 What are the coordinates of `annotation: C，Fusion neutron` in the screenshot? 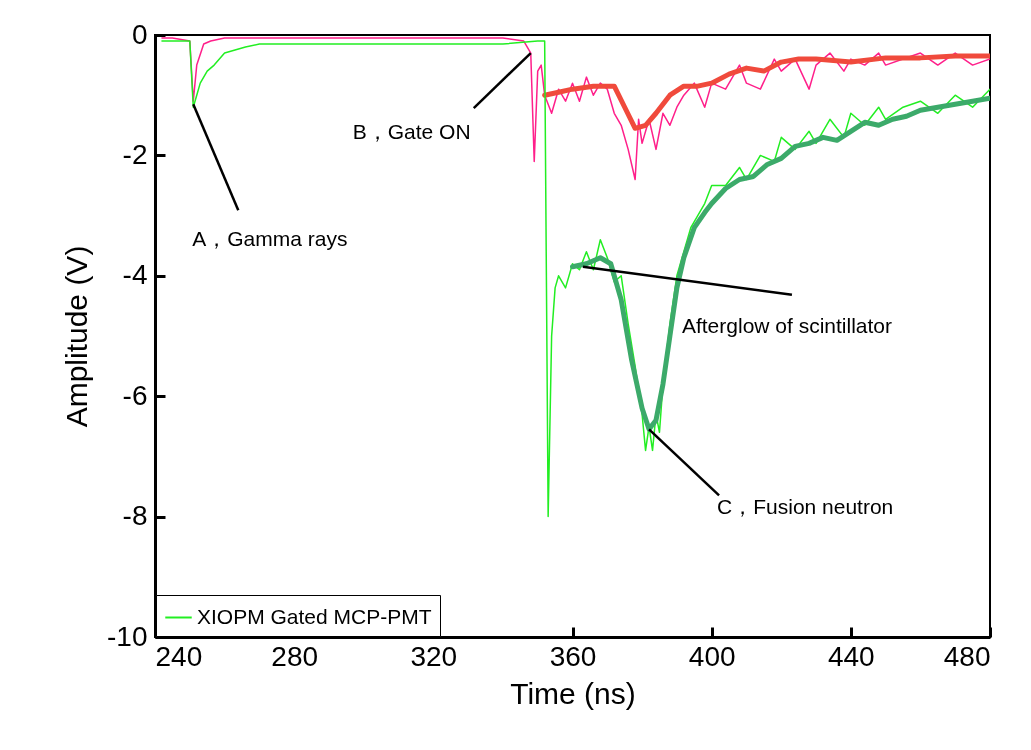 It's located at (805, 507).